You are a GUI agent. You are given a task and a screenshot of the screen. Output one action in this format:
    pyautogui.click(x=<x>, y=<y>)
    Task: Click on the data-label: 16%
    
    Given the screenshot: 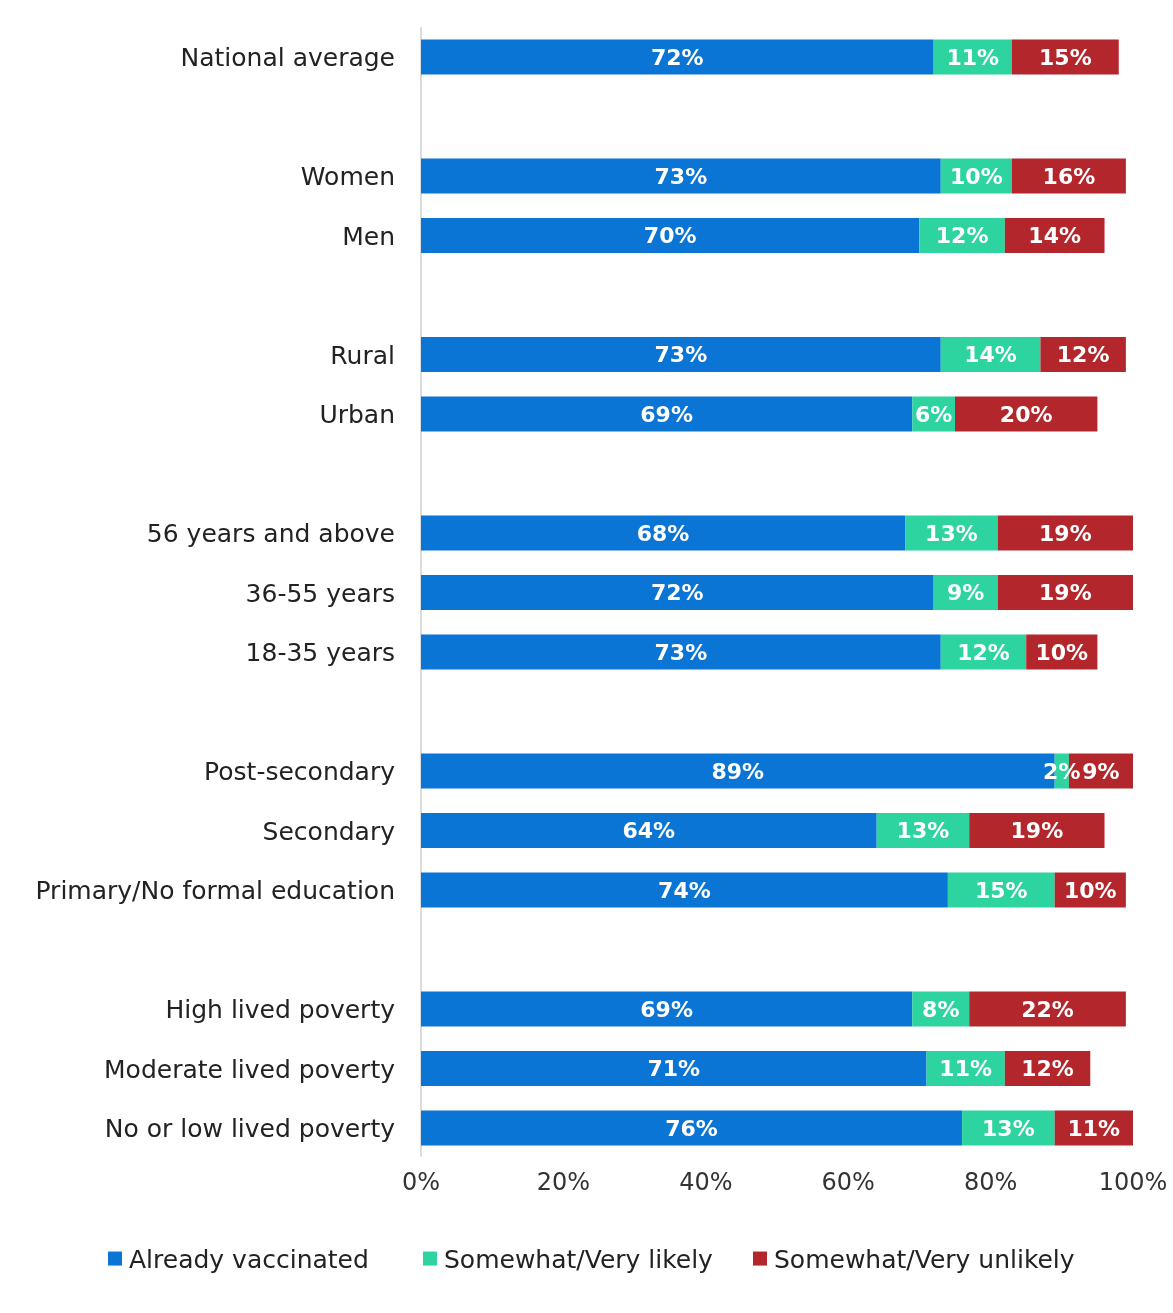 What is the action you would take?
    pyautogui.click(x=1069, y=176)
    